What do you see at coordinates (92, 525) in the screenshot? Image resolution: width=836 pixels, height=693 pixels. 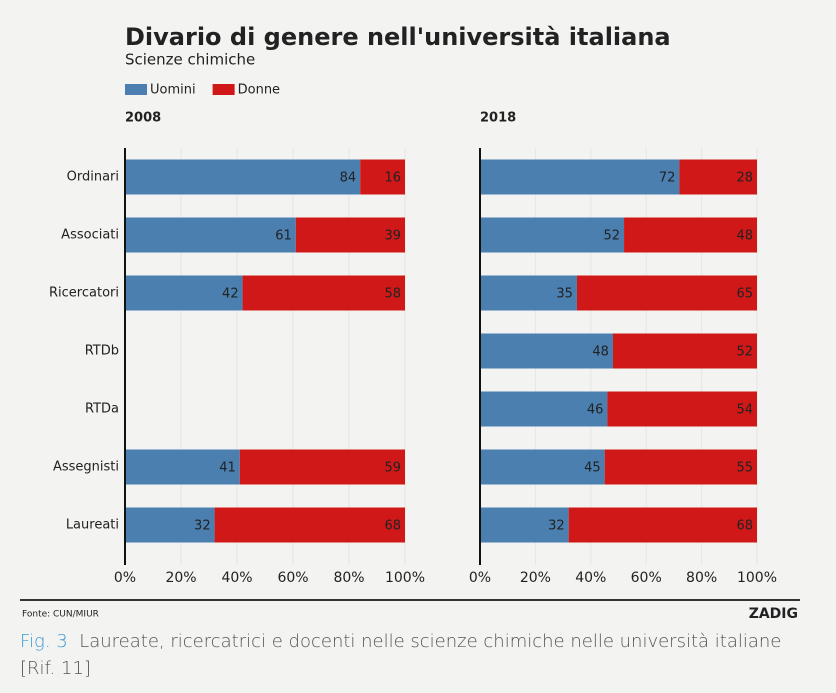 I see `y-tick-label: Laureati` at bounding box center [92, 525].